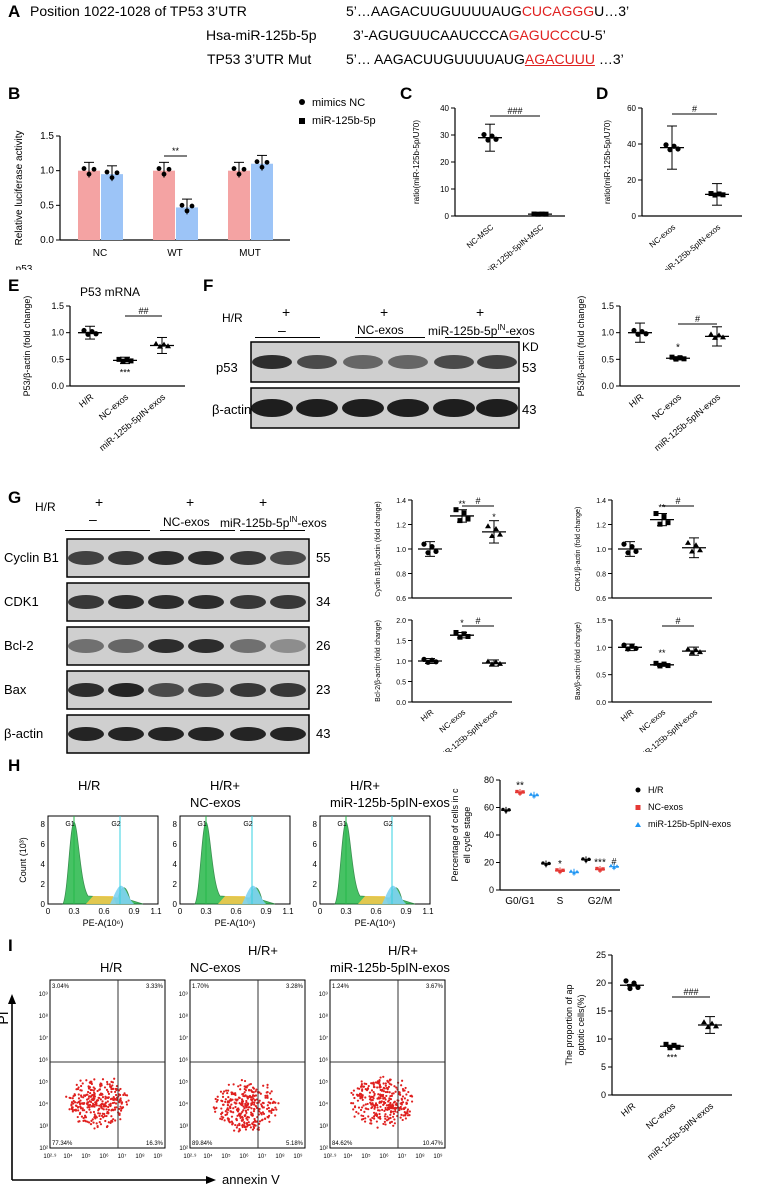 The image size is (767, 1192). Describe the element at coordinates (43, 844) in the screenshot. I see `y-tick-label: 6` at that location.